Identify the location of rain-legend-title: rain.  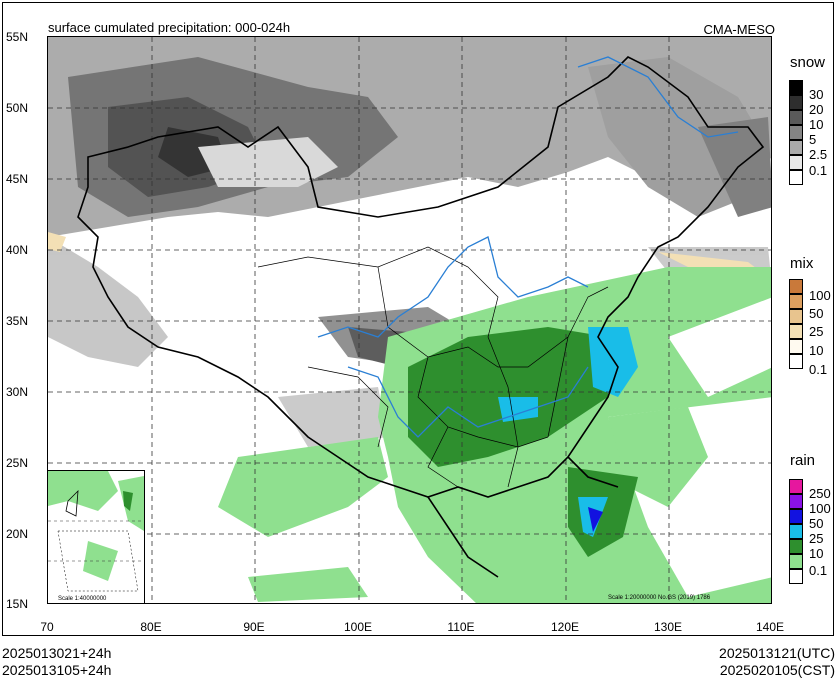
(803, 460).